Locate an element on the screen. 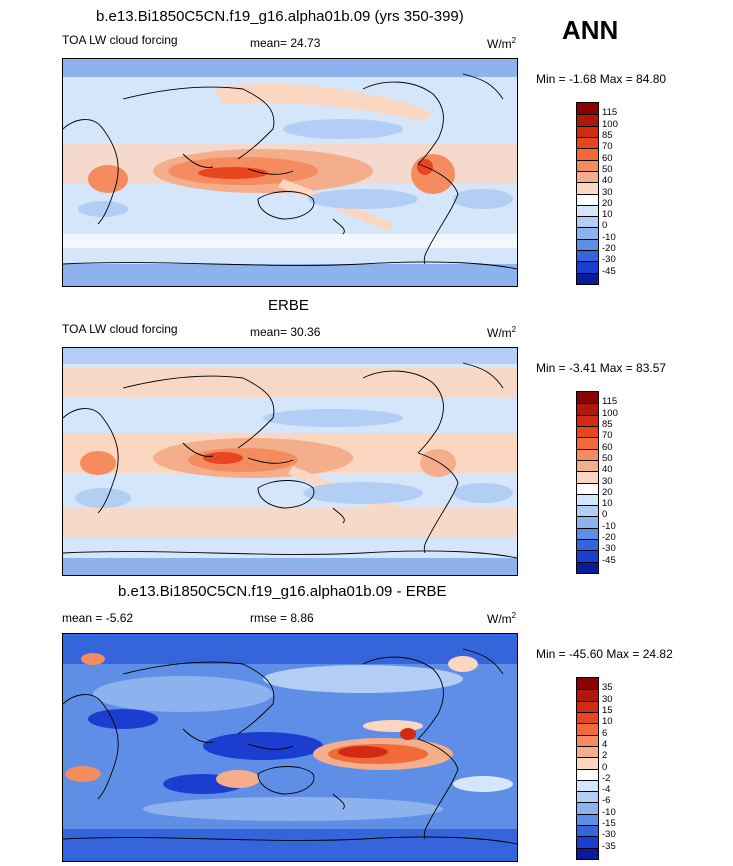 The height and width of the screenshot is (866, 733). obs-panel-title: ERBE is located at coordinates (288, 305).